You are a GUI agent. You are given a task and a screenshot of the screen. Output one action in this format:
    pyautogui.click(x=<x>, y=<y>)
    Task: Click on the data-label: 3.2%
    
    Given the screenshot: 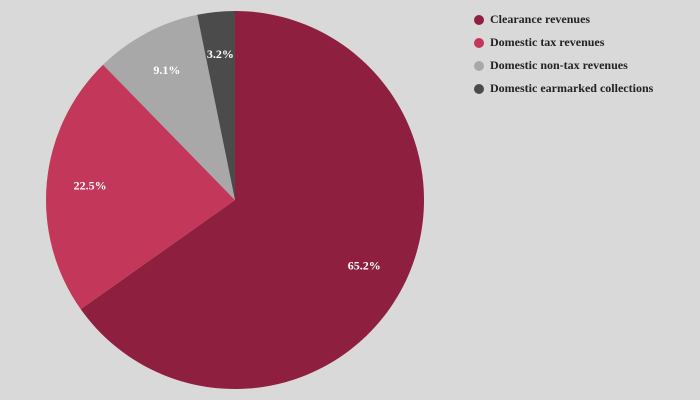 What is the action you would take?
    pyautogui.click(x=220, y=54)
    